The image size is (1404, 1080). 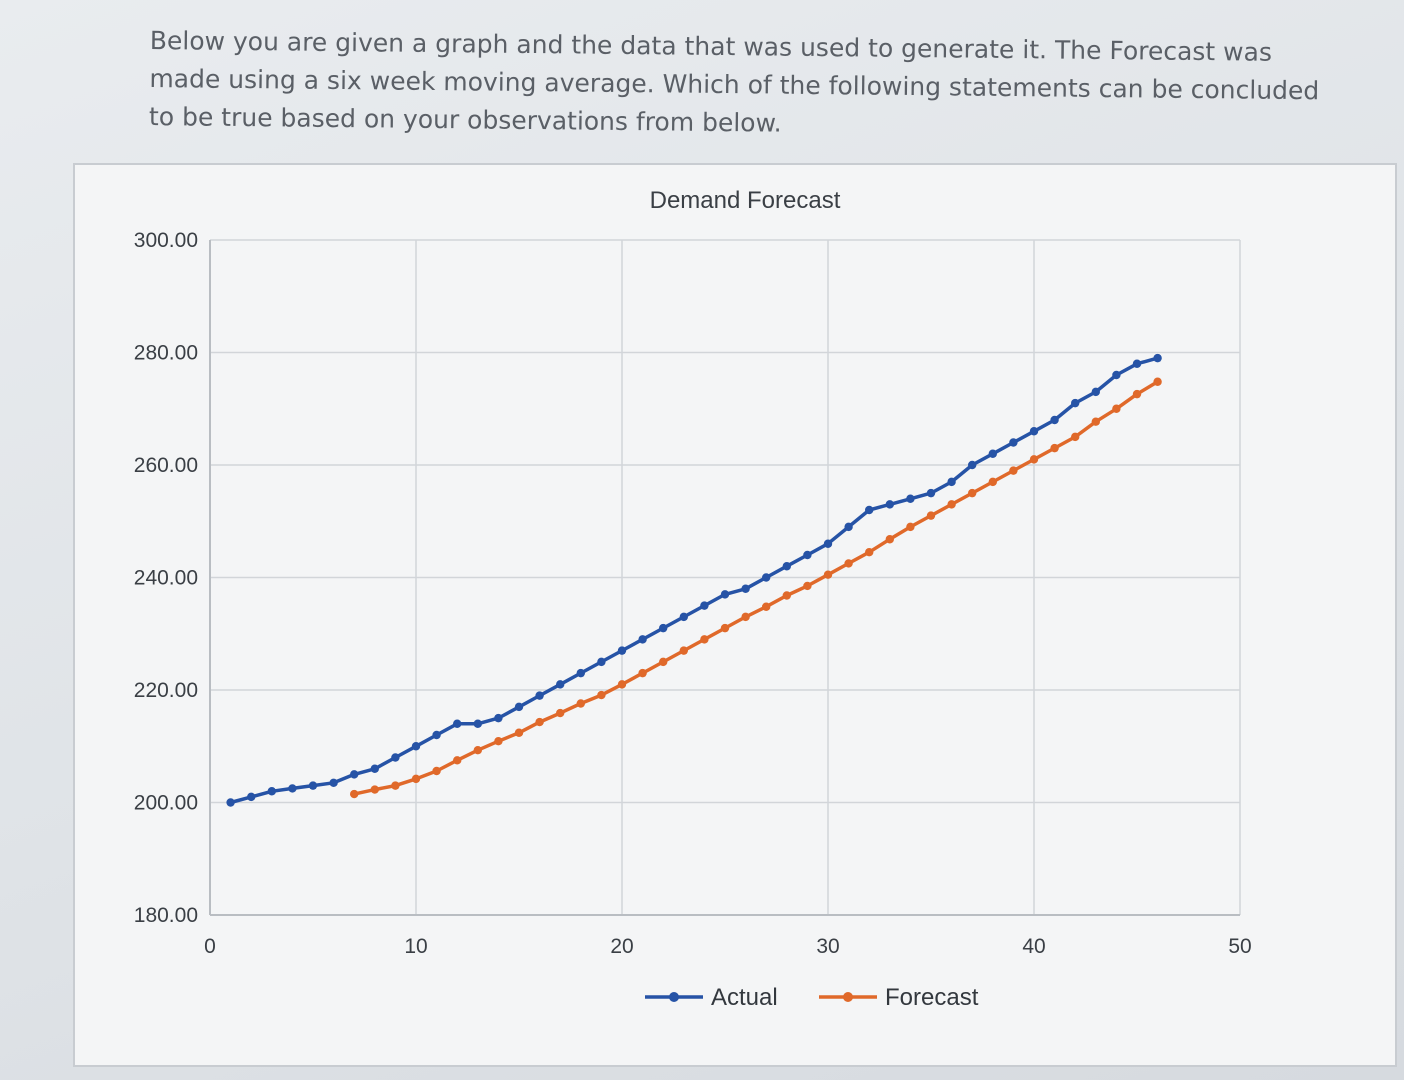 I want to click on legend-label-actual: Actual, so click(x=744, y=997).